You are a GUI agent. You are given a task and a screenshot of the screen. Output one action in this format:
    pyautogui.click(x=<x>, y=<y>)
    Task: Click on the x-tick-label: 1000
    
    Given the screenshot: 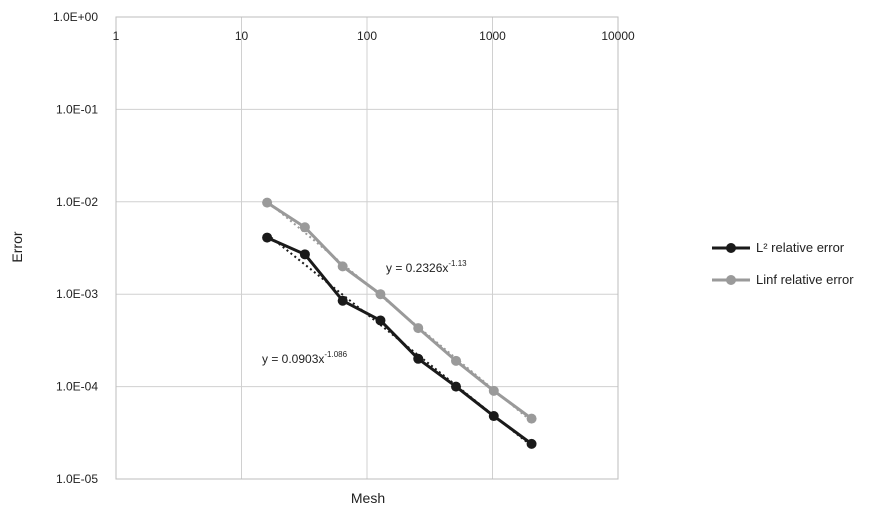 What is the action you would take?
    pyautogui.click(x=492, y=36)
    